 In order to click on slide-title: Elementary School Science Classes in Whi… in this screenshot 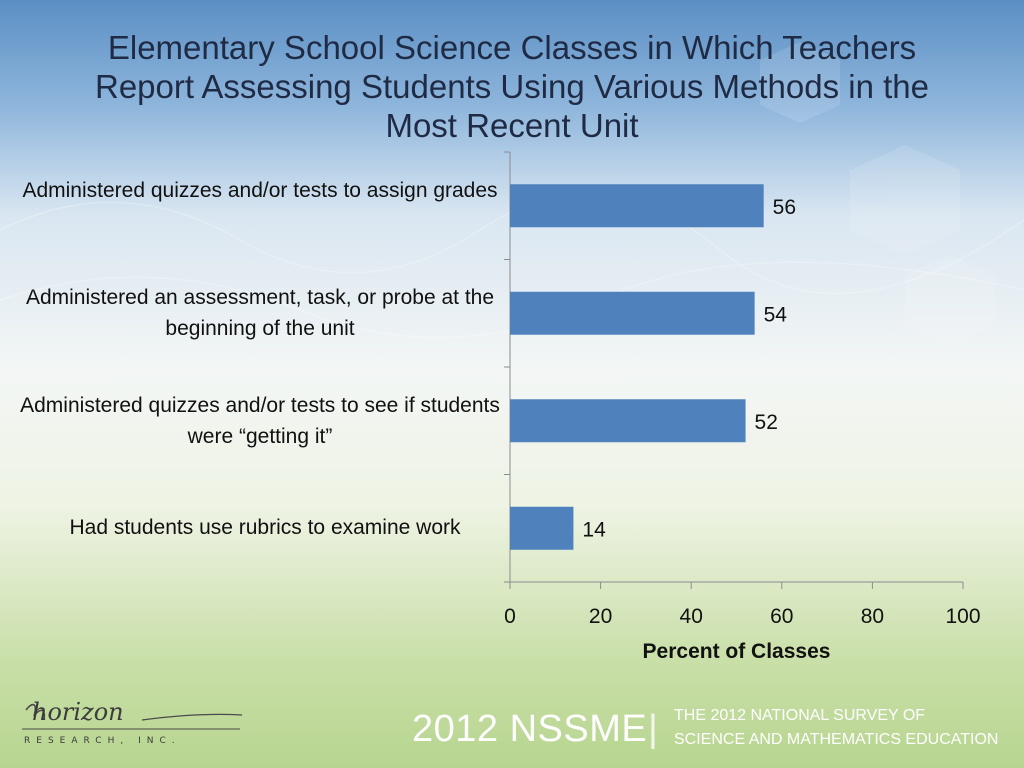, I will do `click(511, 86)`.